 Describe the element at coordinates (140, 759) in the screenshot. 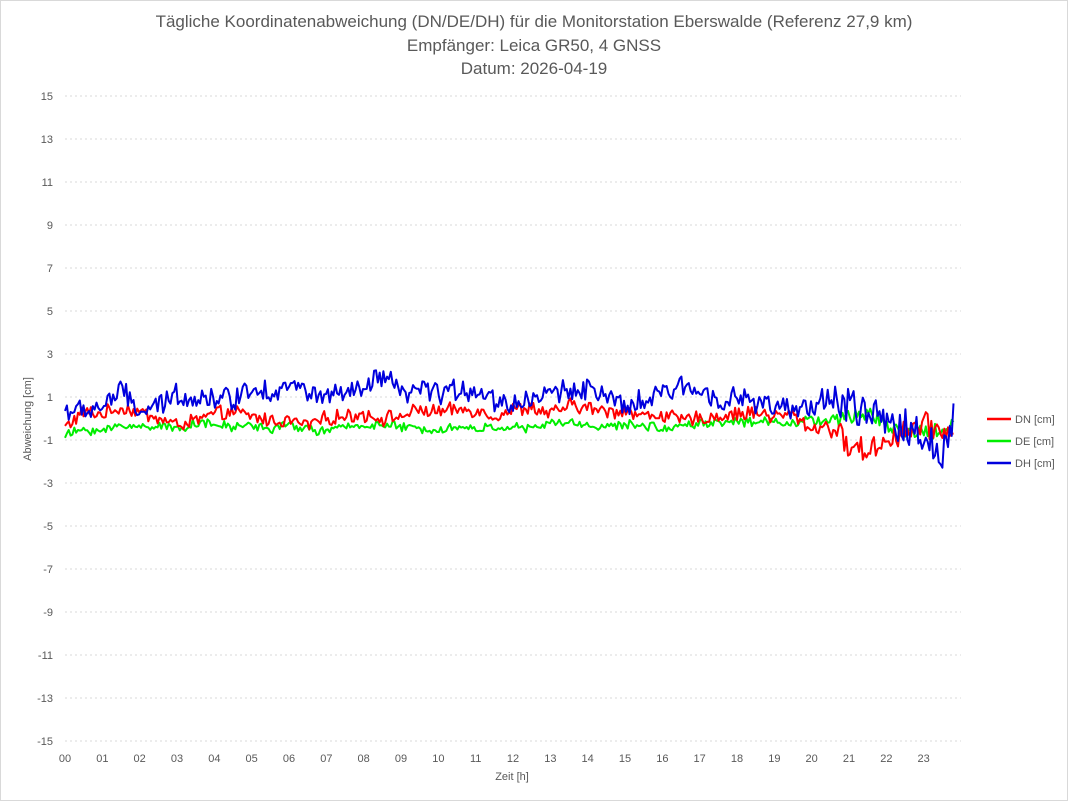

I see `x-tick-label: 02` at that location.